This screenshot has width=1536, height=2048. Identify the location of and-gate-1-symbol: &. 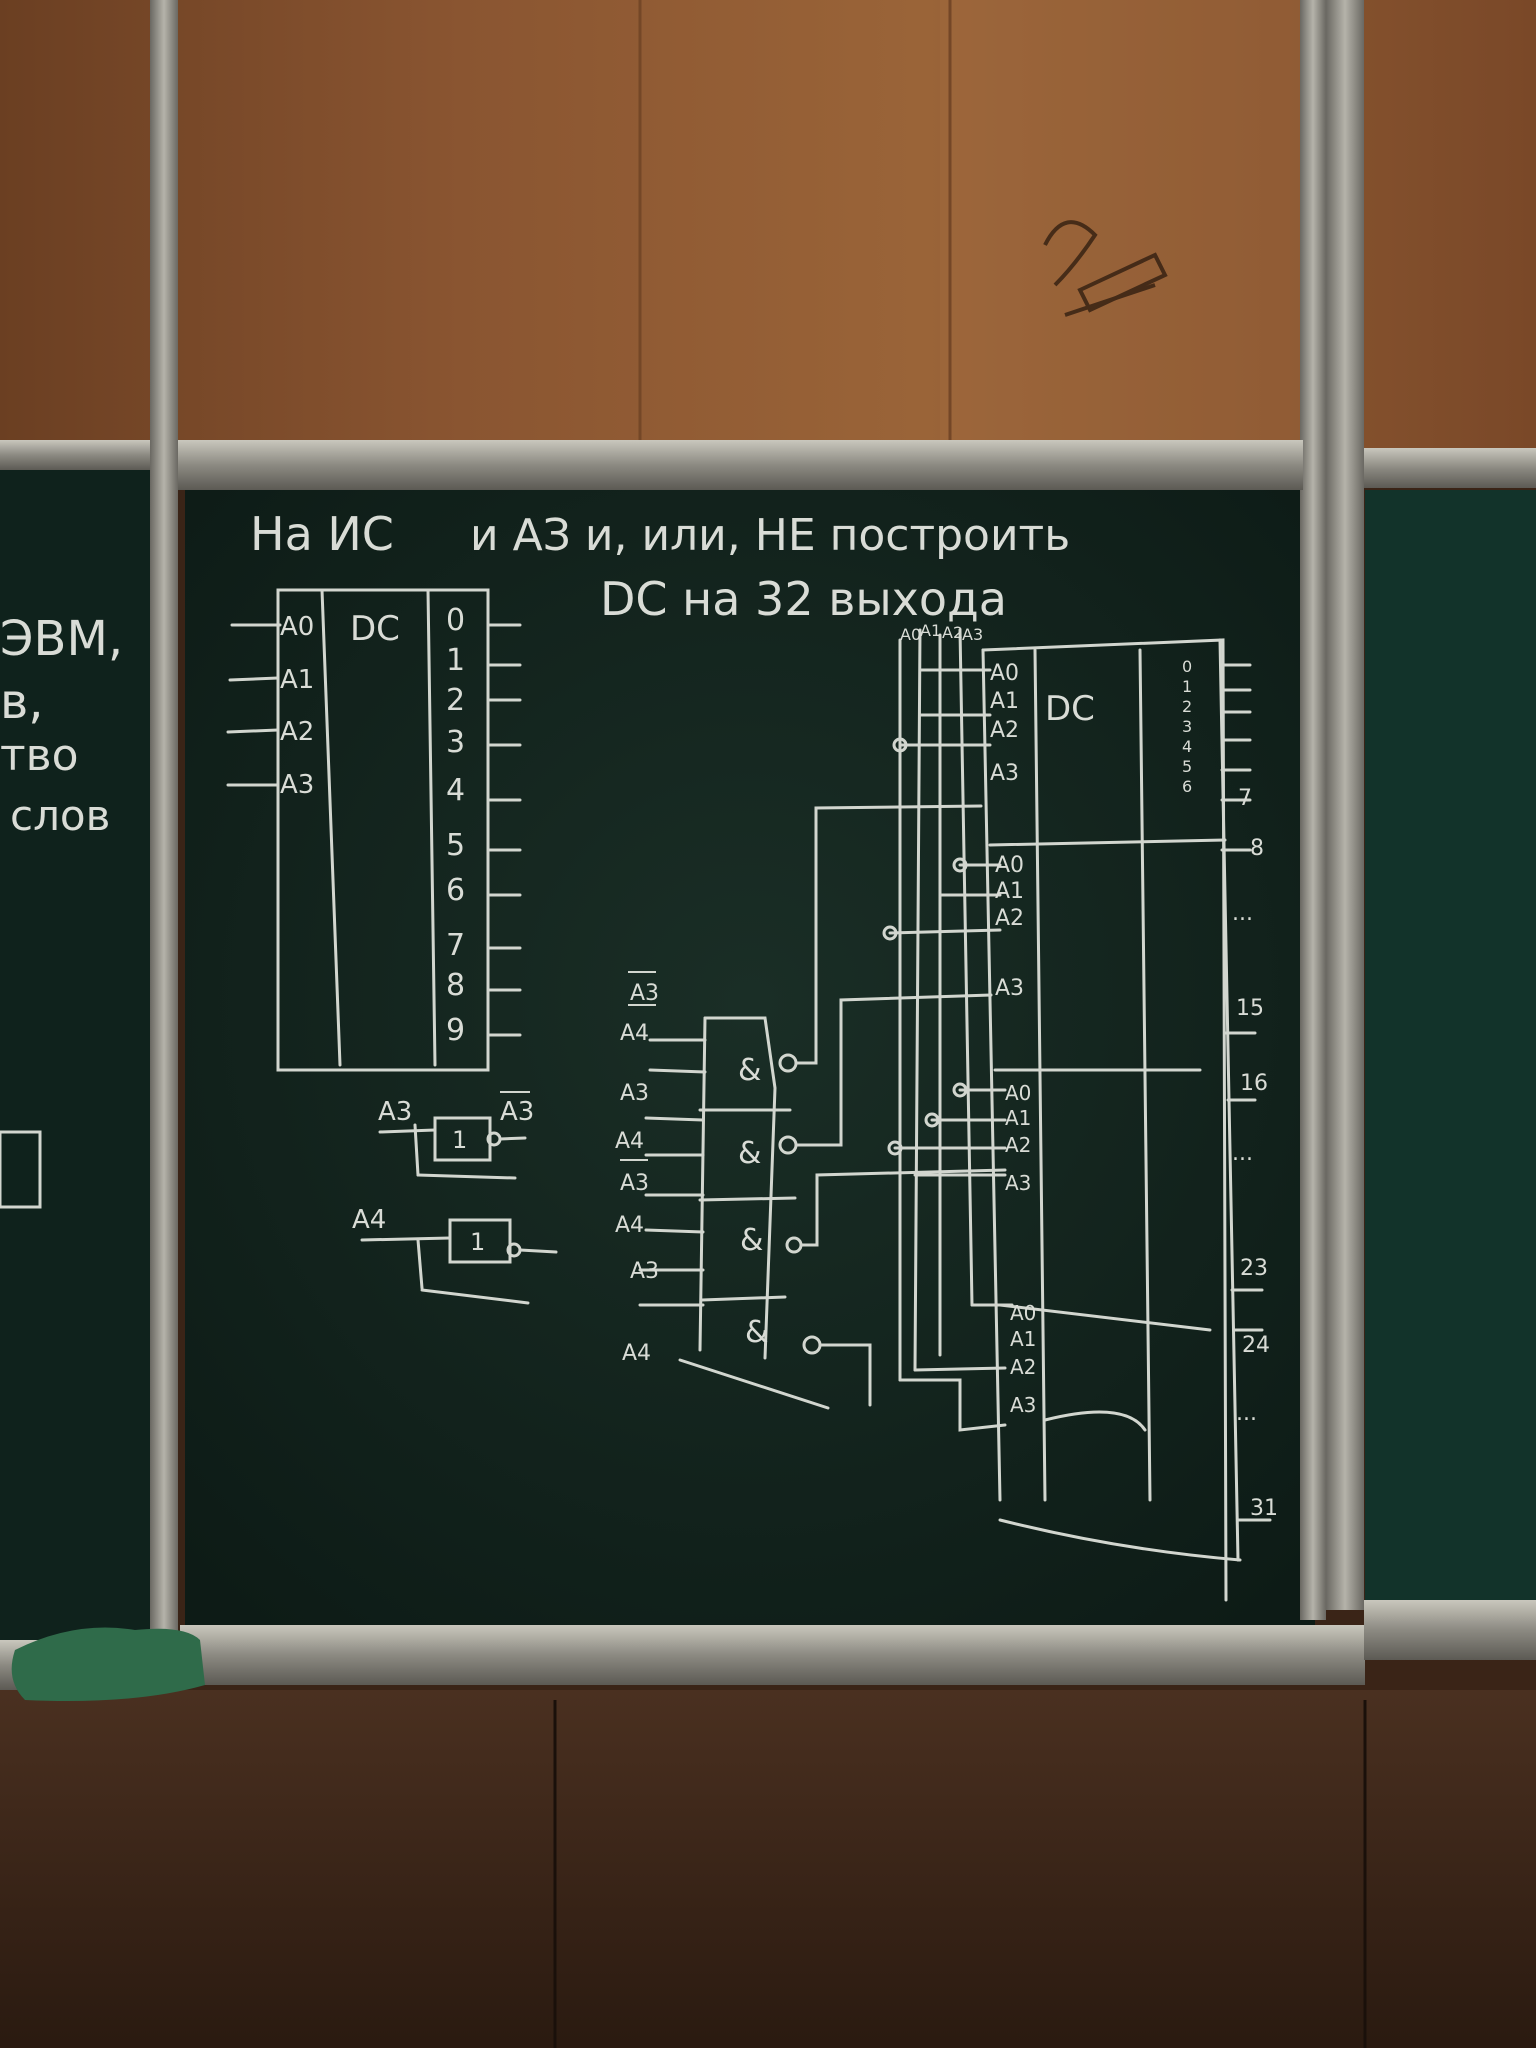
(749, 1070).